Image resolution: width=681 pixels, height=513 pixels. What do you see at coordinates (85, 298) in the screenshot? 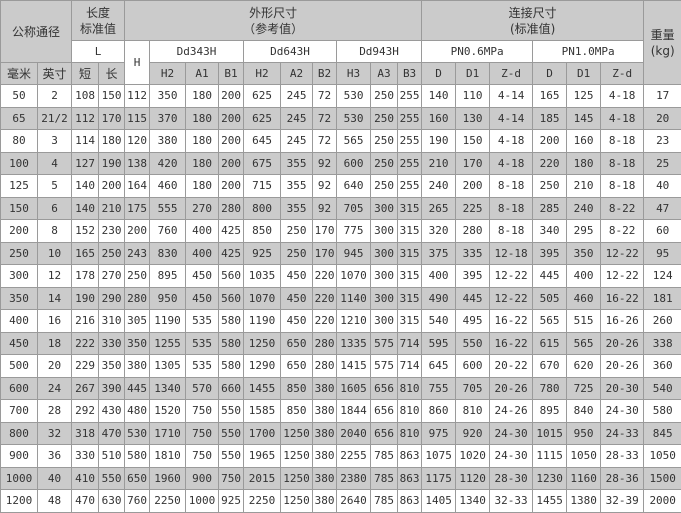
I see `table-cell: 190` at bounding box center [85, 298].